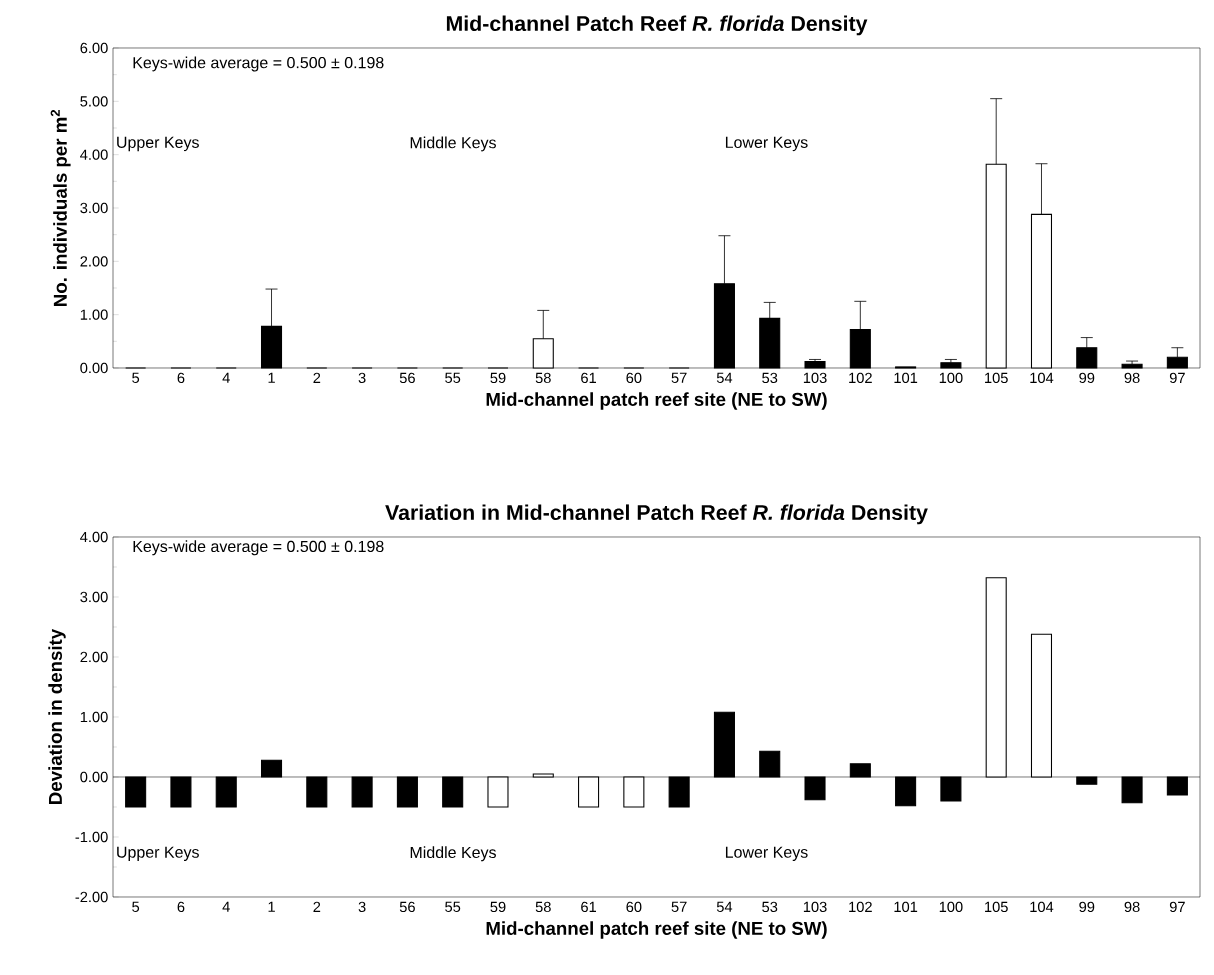 This screenshot has width=1214, height=975. I want to click on y-tick-label: -2.00, so click(91, 897).